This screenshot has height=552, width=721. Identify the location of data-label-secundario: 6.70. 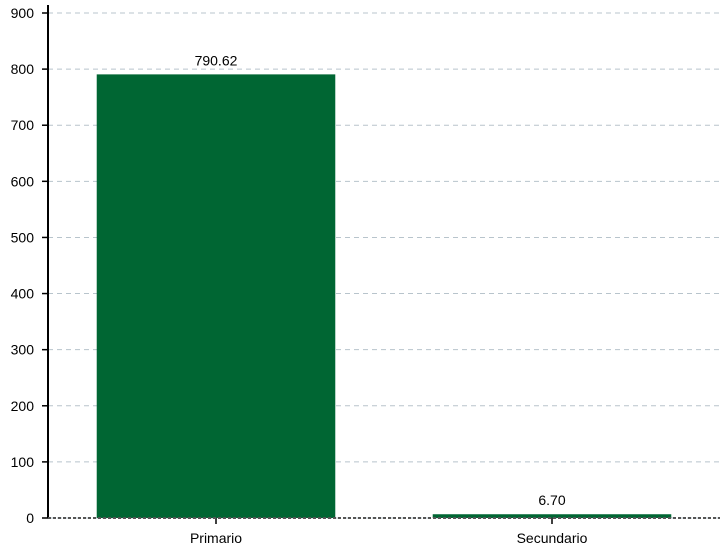
(551, 500).